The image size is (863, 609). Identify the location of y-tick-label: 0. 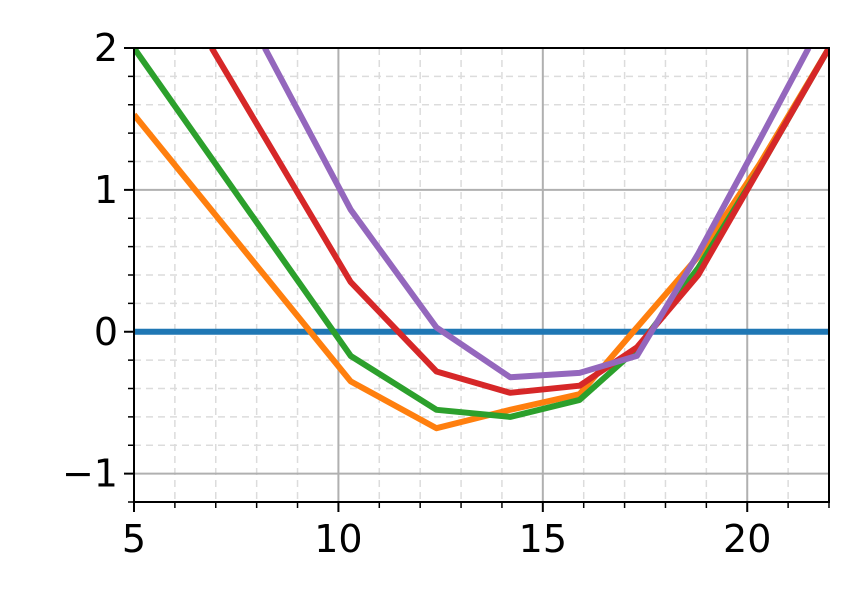
(106, 332).